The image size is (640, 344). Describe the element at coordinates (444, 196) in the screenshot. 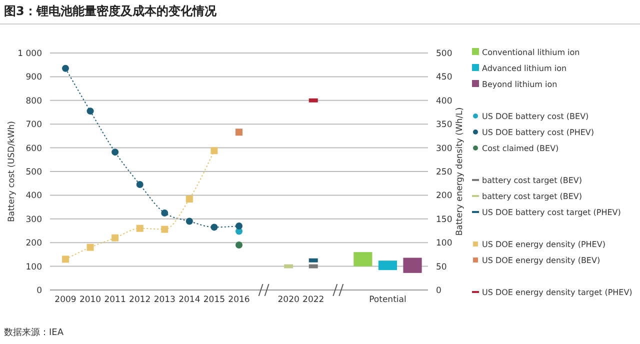

I see `y2-tick-label: 200` at that location.